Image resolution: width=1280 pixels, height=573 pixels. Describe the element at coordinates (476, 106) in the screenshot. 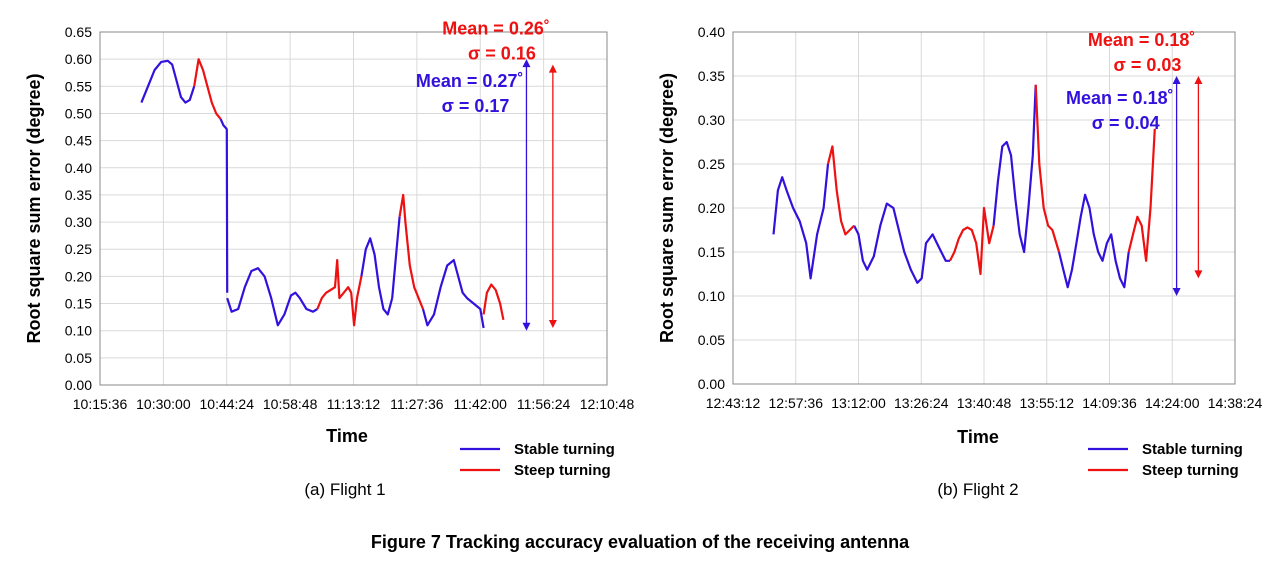

I see `sigma-label: σ = 0.17` at that location.